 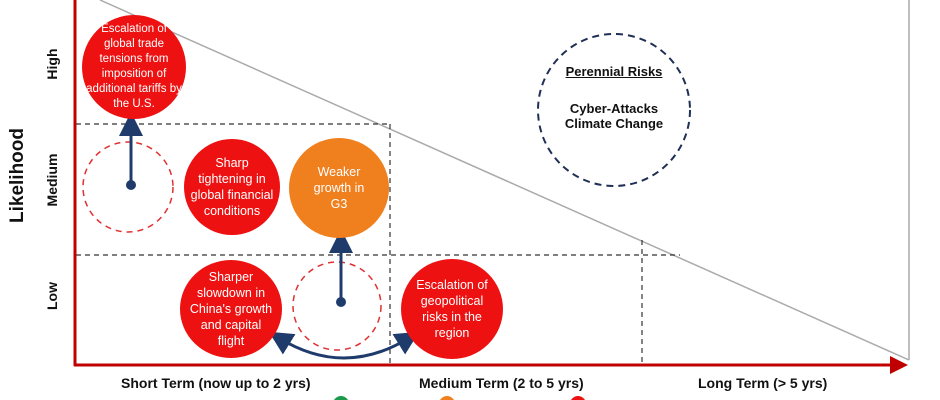 What do you see at coordinates (131, 185) in the screenshot?
I see `trade-origin-dot` at bounding box center [131, 185].